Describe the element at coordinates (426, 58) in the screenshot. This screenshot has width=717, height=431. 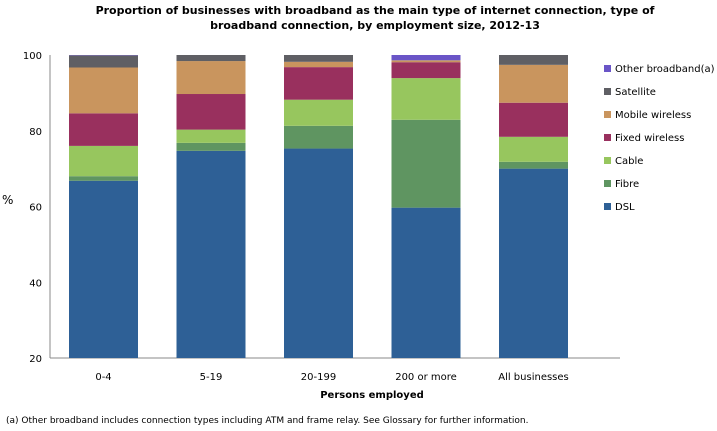
I see `bar-segment-other-broadband-a-` at that location.